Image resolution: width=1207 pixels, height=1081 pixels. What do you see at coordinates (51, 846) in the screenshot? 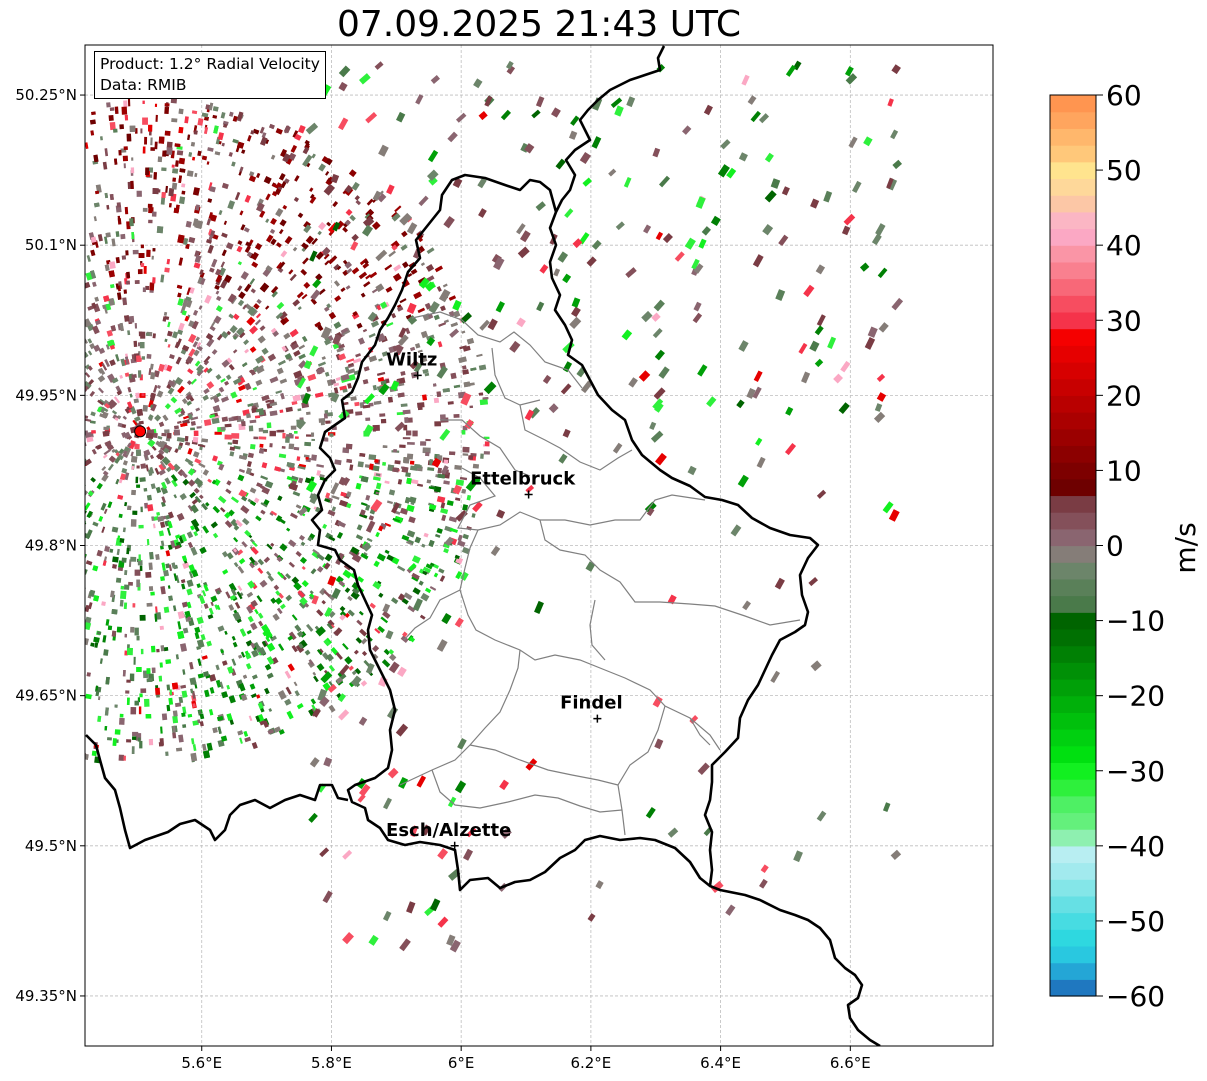
I see `lat-tick-label: 49.5°N` at bounding box center [51, 846].